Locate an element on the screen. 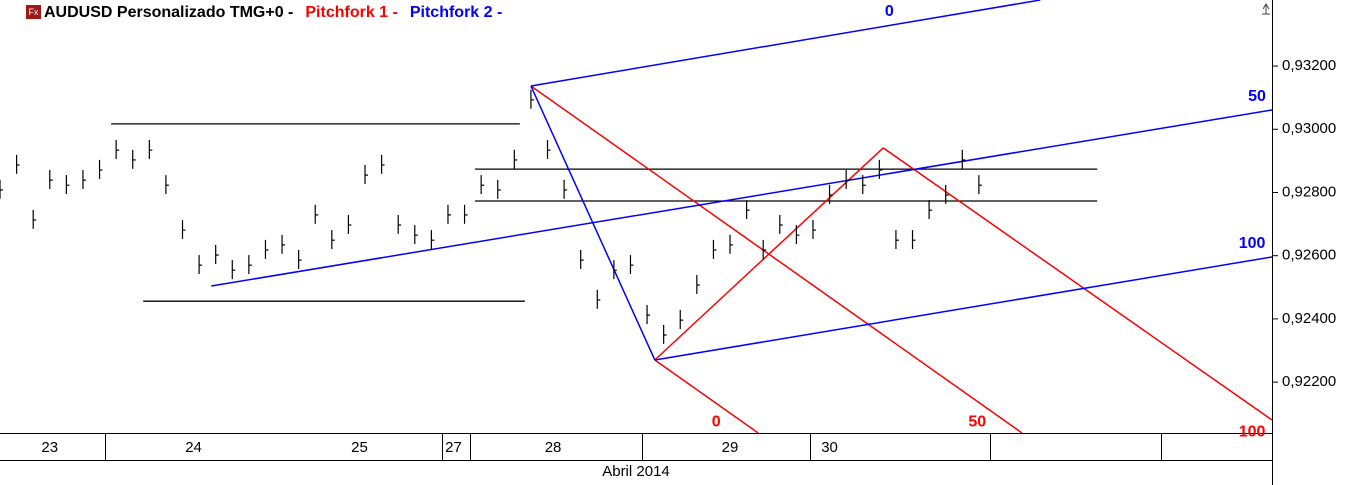  x-axis-title: Abril 2014 is located at coordinates (636, 471).